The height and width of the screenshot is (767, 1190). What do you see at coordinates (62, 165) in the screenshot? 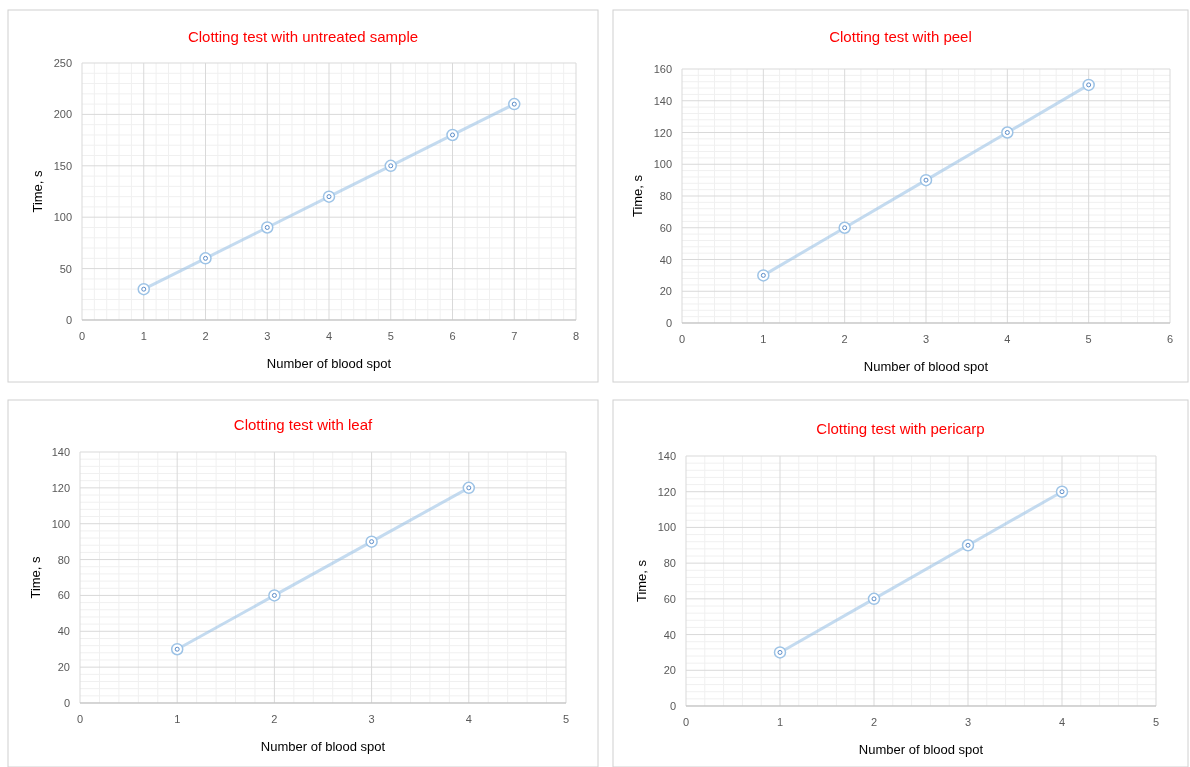
I see `y-tick-label: 150` at bounding box center [62, 165].